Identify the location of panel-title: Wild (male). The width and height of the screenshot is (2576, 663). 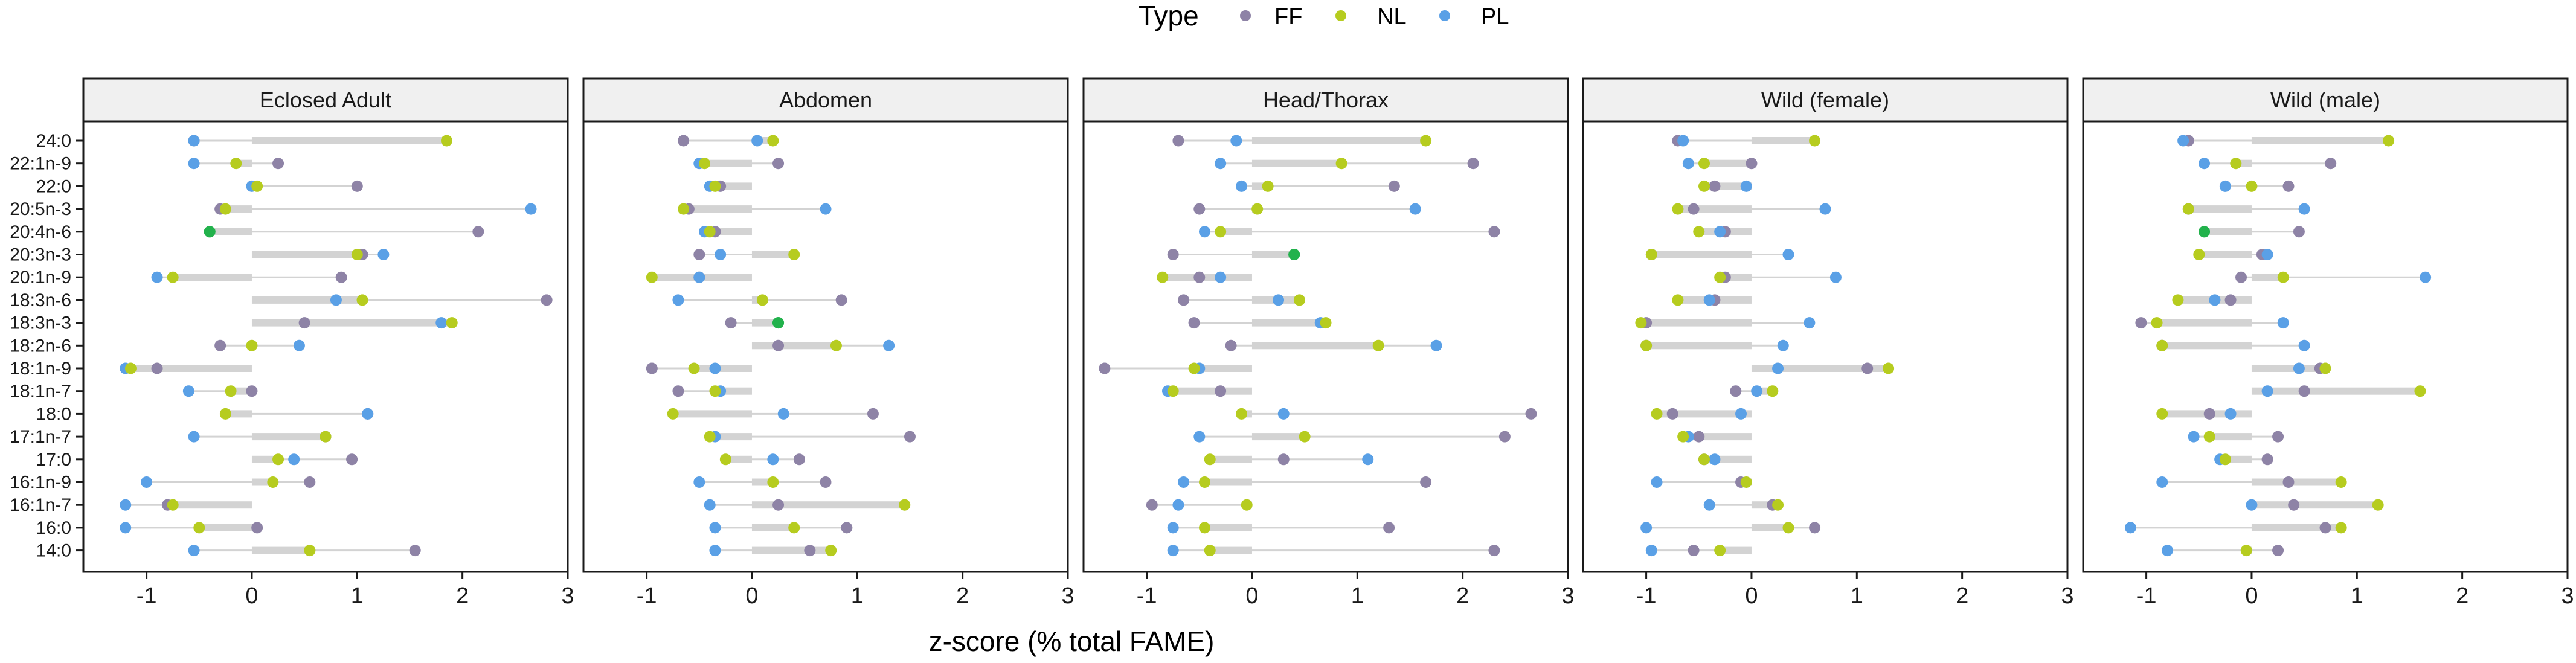
(2325, 100).